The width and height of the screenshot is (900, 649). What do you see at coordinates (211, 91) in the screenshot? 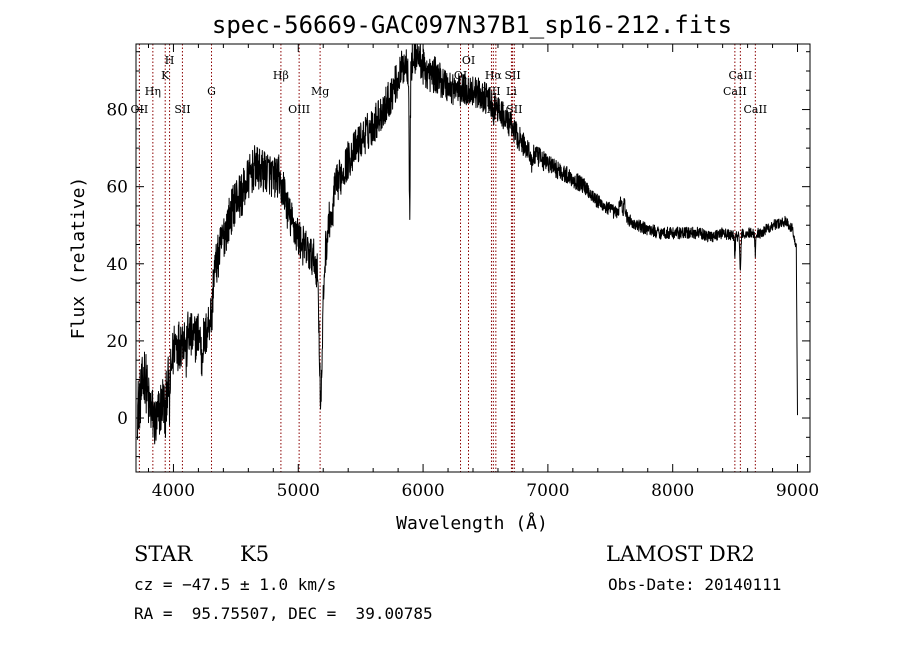
I see `line-label: G` at bounding box center [211, 91].